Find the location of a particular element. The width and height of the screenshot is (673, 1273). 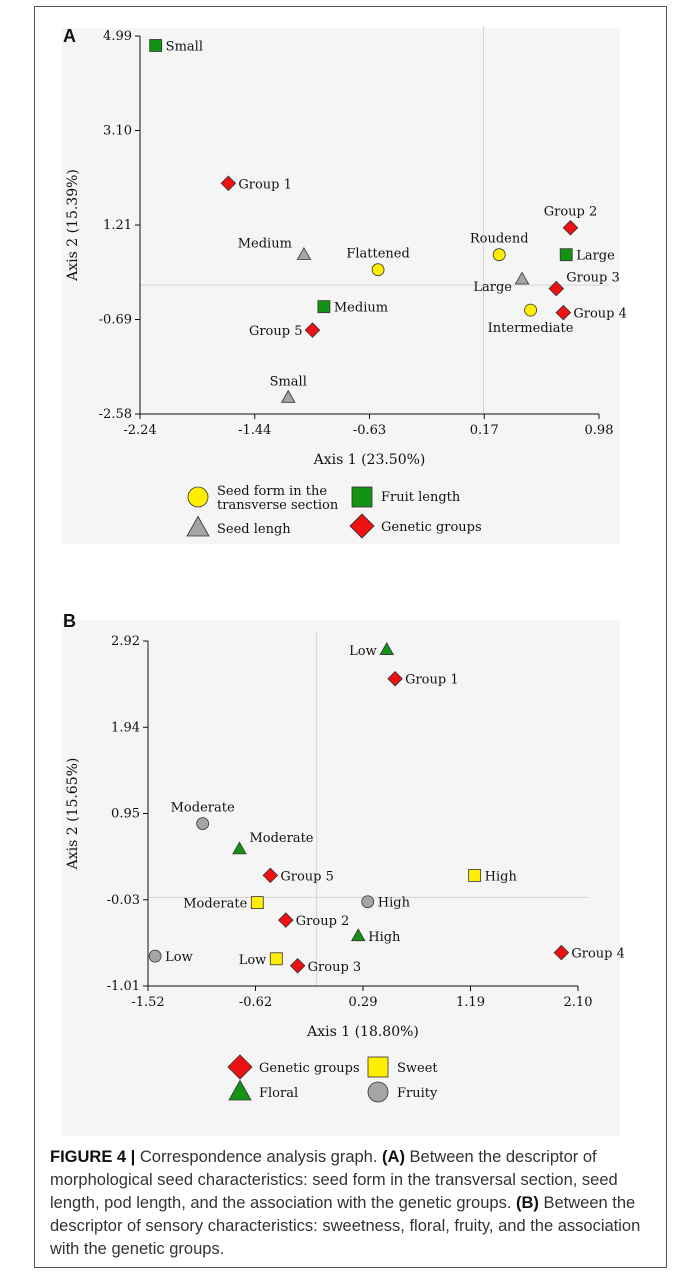

y-axis-title-a: Axis 2 (15.39%) is located at coordinates (73, 225).